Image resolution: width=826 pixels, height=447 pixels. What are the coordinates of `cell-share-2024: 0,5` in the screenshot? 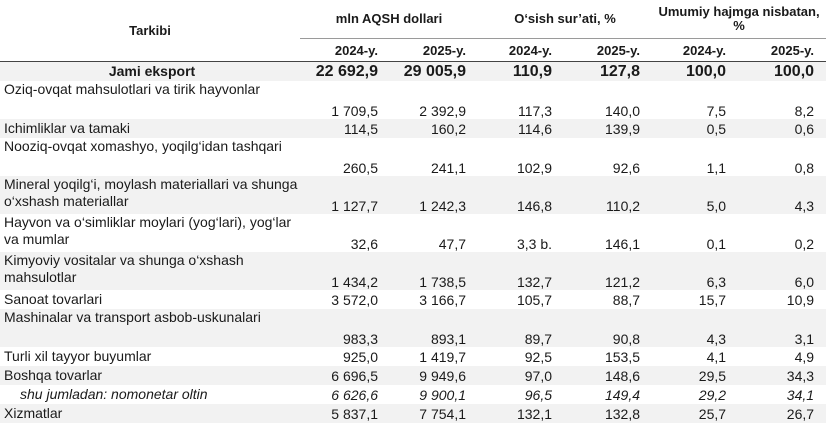 It's located at (695, 128).